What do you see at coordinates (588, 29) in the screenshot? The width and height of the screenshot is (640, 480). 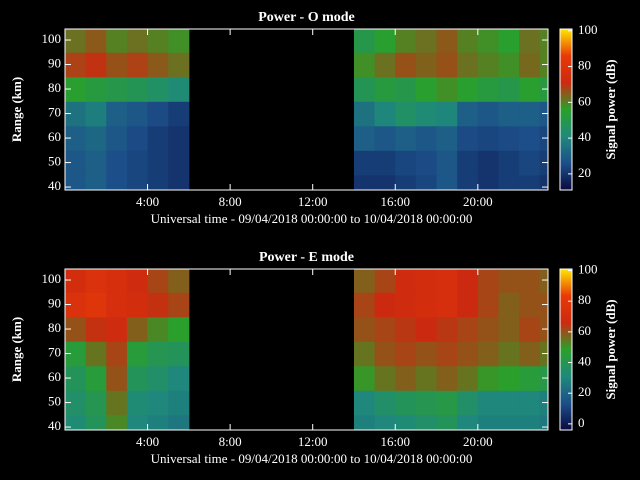 I see `colorbar-tick-label: 100` at bounding box center [588, 29].